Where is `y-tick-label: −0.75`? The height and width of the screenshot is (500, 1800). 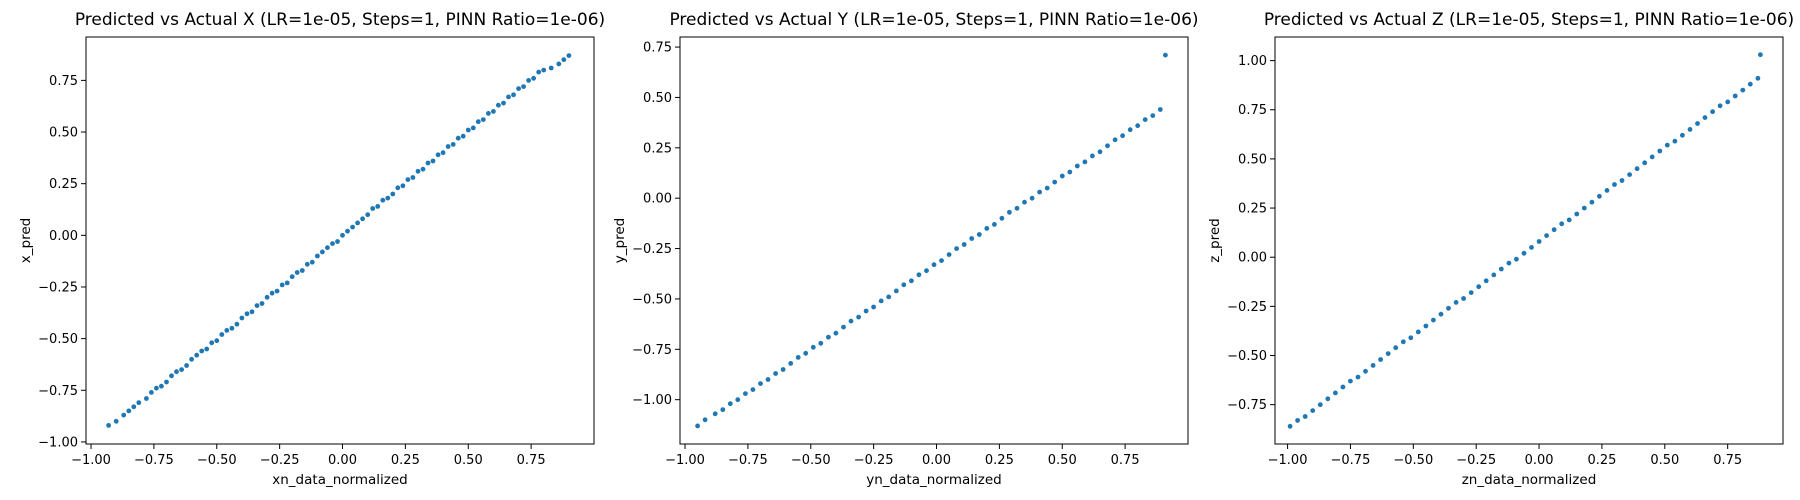
y-tick-label: −0.75 is located at coordinates (652, 350).